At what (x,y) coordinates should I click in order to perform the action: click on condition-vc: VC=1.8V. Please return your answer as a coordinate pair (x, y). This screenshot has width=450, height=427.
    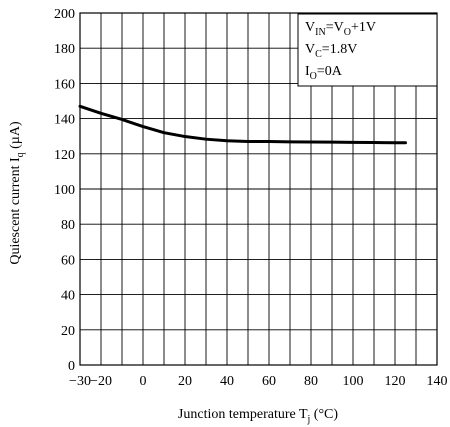
    Looking at the image, I should click on (331, 51).